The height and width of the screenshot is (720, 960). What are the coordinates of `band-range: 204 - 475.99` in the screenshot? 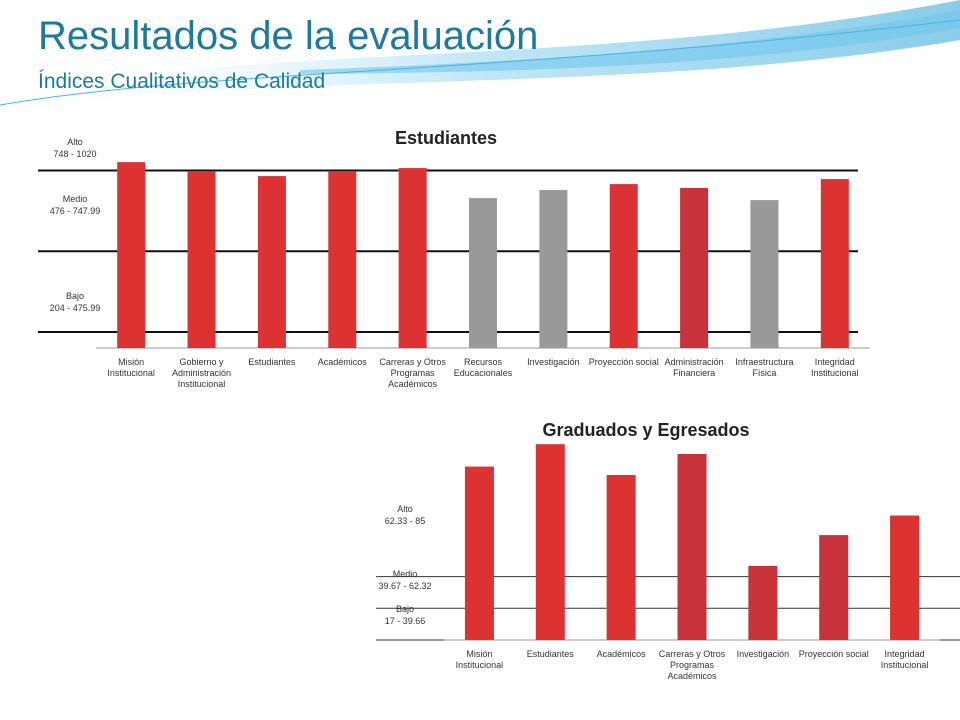 It's located at (75, 307).